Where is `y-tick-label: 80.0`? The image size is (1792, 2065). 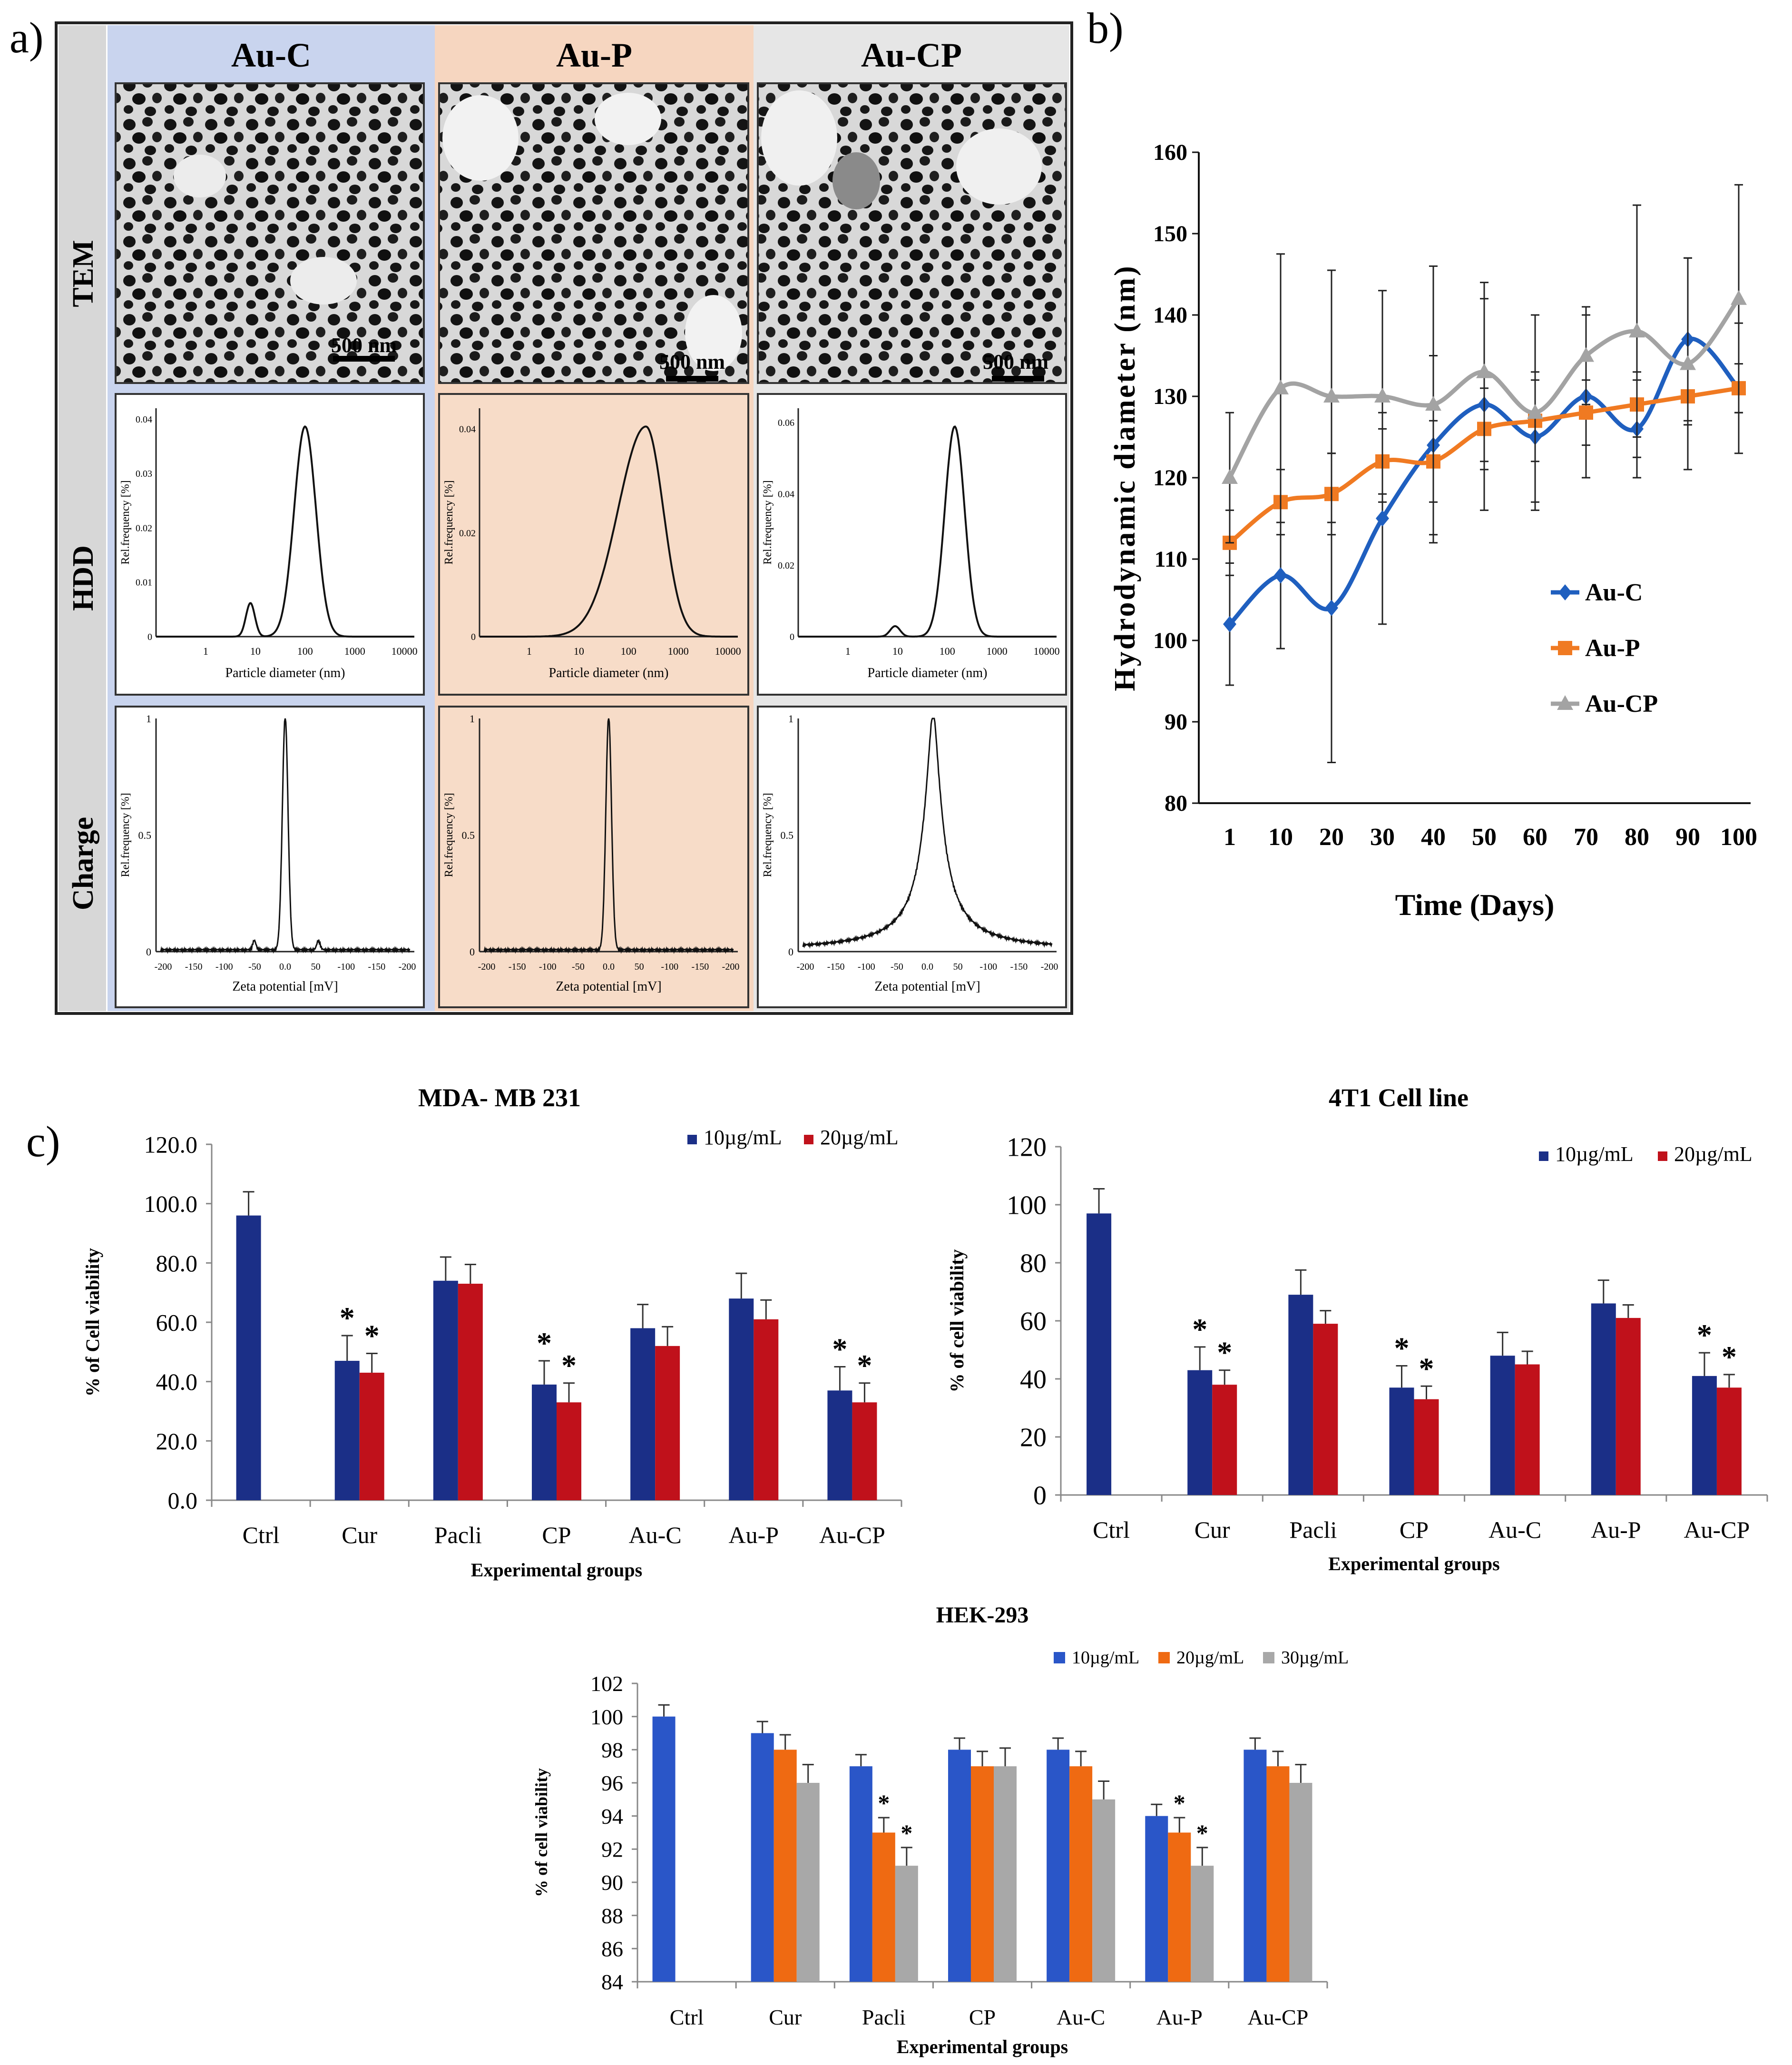
y-tick-label: 80.0 is located at coordinates (177, 1264).